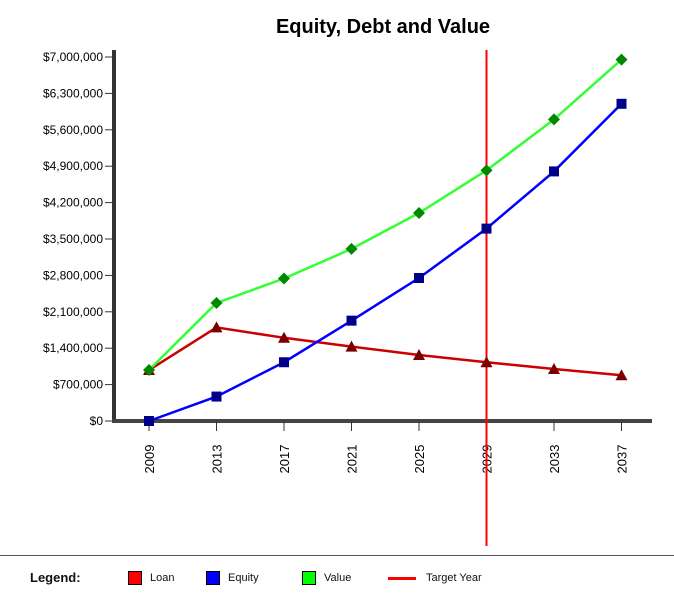  Describe the element at coordinates (73, 312) in the screenshot. I see `y-tick-label: $2,100,000` at that location.